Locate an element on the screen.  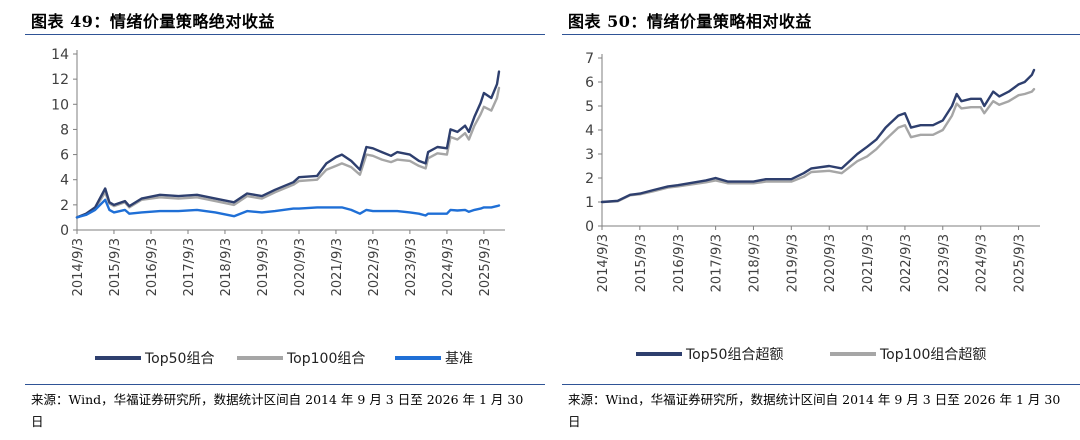
y-tick-label: 7 is located at coordinates (589, 59).